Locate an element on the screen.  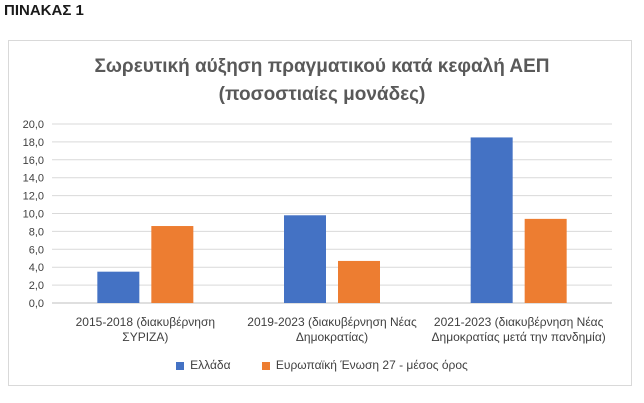
page-heading: ΠΙΝΑΚΑΣ 1 is located at coordinates (44, 10).